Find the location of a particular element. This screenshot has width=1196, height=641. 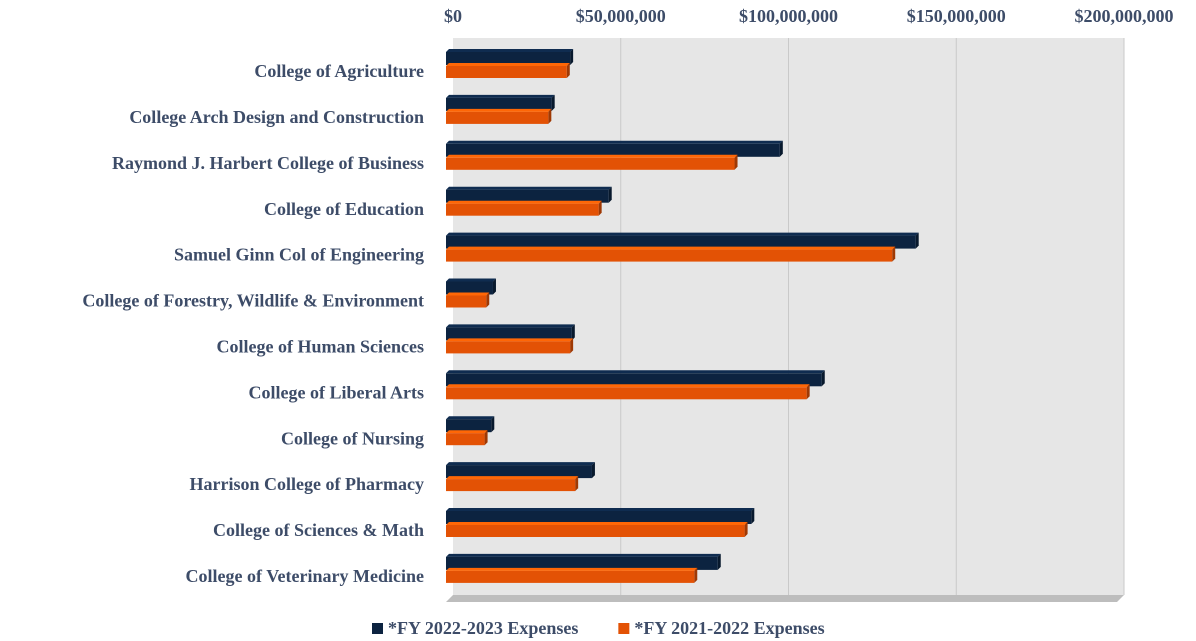

y-tick-label: College Arch Design and Construction is located at coordinates (276, 117).